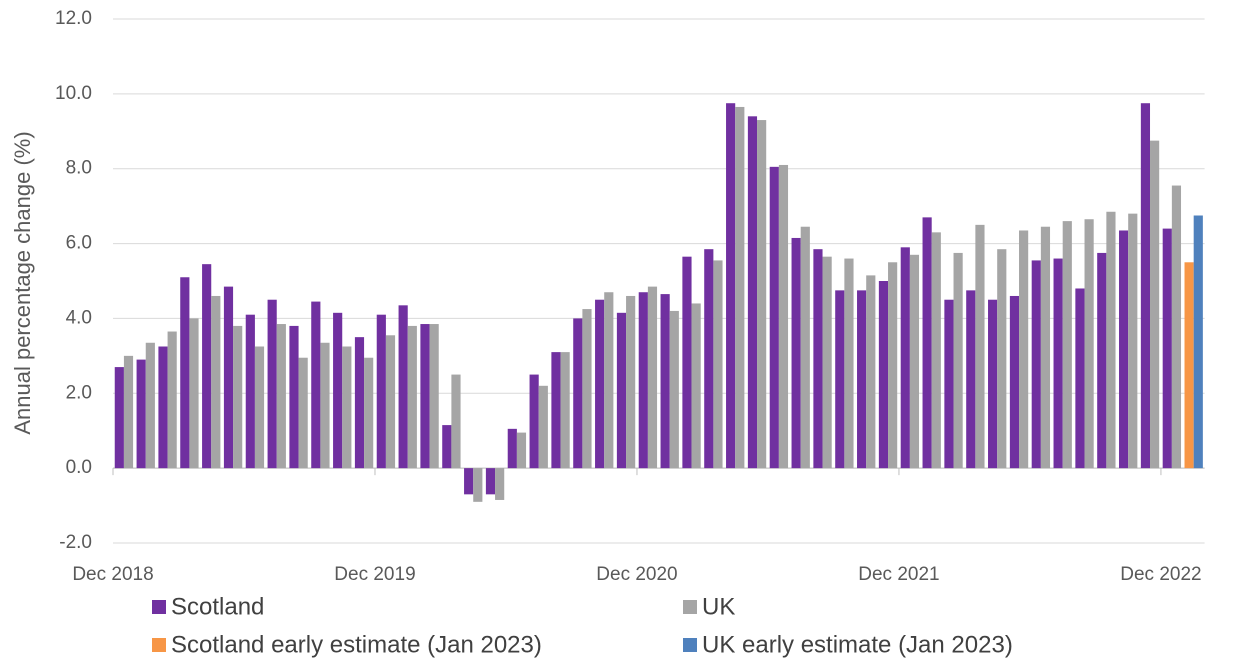 The width and height of the screenshot is (1236, 664). What do you see at coordinates (79, 168) in the screenshot?
I see `y-tick-label: 8.0` at bounding box center [79, 168].